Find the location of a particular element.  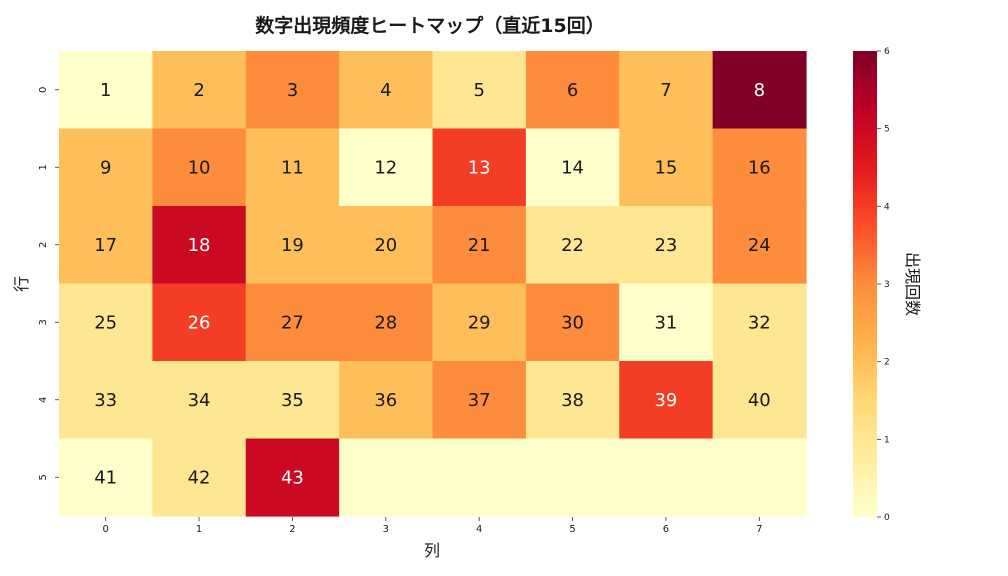

cell-label: 42 is located at coordinates (199, 477).